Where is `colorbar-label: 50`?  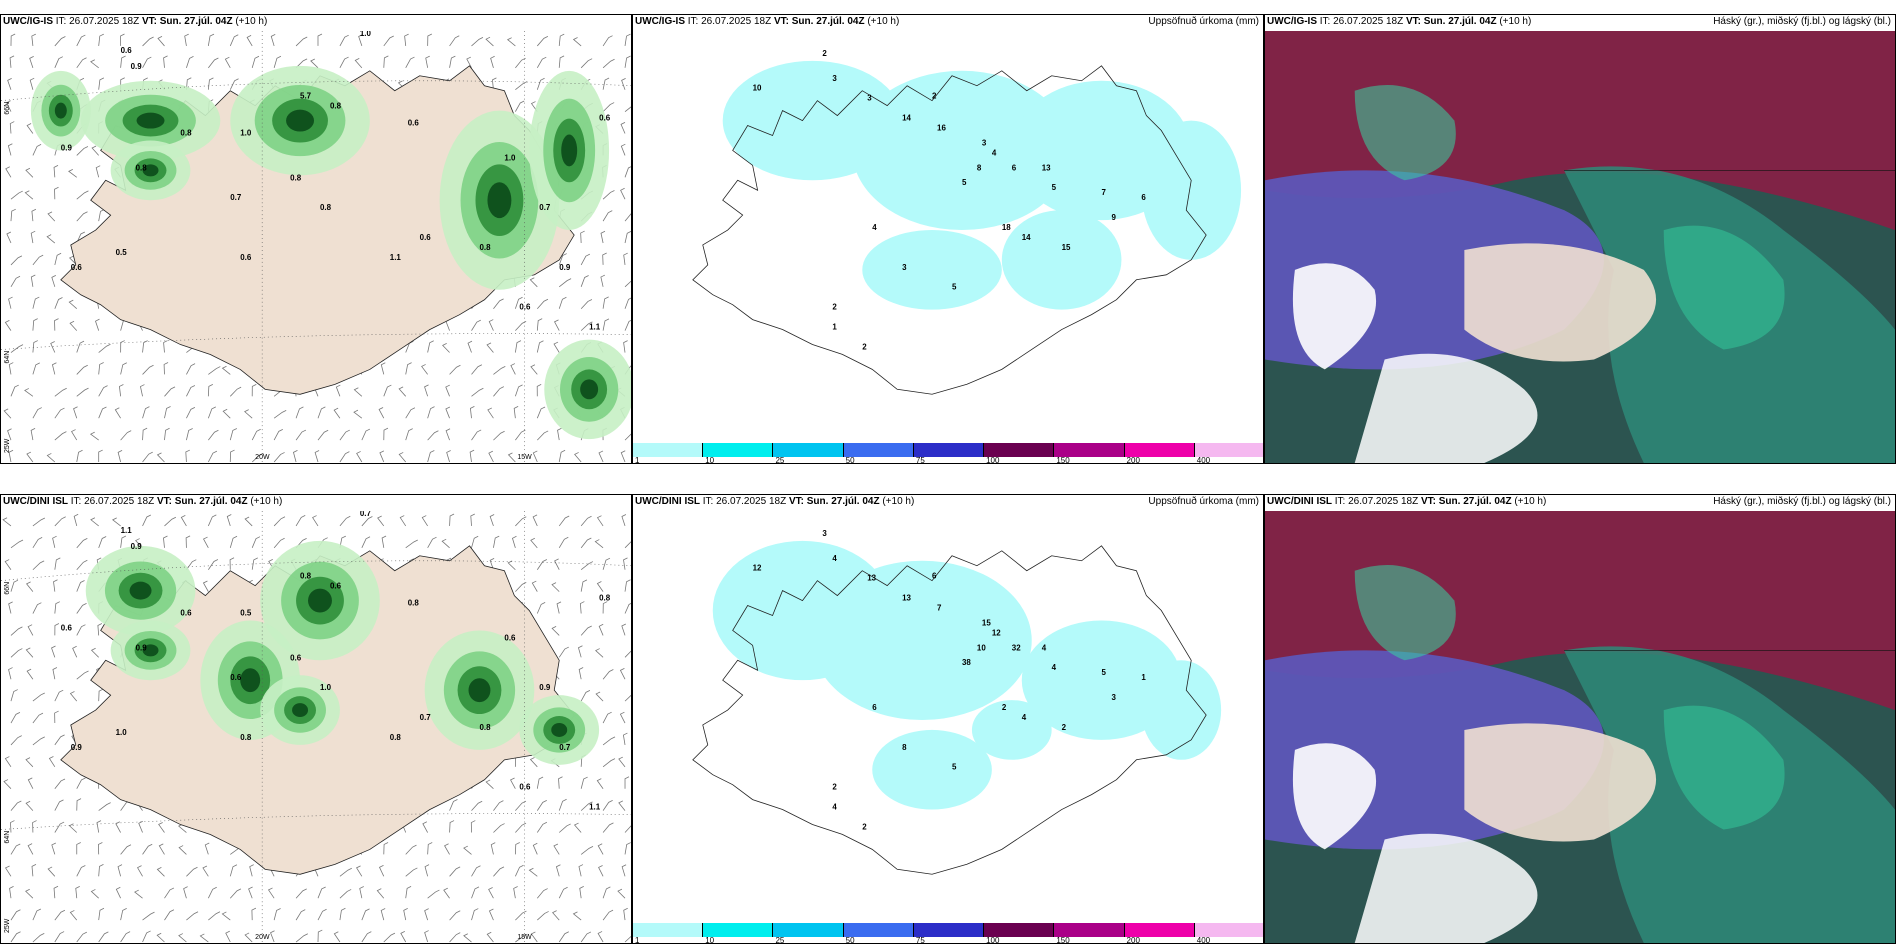
colorbar-label: 50 is located at coordinates (850, 940).